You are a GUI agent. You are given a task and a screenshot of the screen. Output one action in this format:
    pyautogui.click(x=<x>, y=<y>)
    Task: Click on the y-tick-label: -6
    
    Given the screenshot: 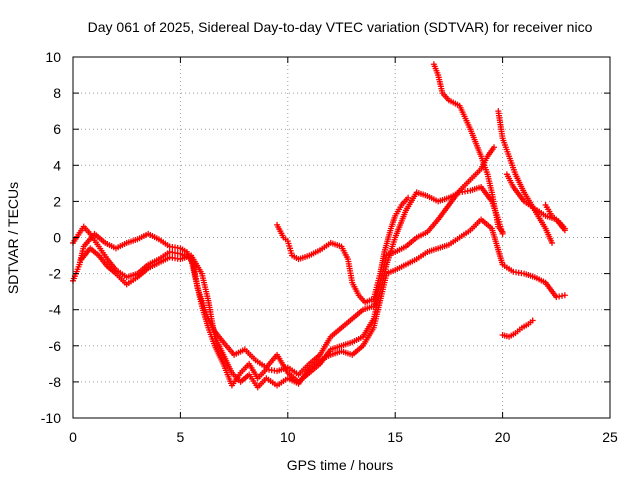 What is the action you would take?
    pyautogui.click(x=55, y=346)
    